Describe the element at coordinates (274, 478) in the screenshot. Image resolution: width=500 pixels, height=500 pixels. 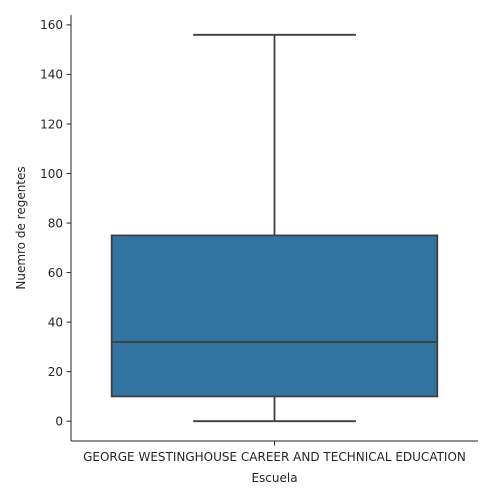
I see `x-axis-title: Escuela` at that location.